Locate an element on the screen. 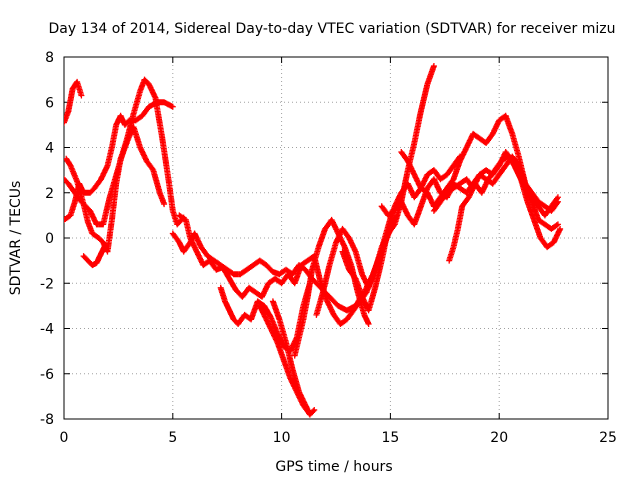  y-tick-label: 0 is located at coordinates (49, 239).